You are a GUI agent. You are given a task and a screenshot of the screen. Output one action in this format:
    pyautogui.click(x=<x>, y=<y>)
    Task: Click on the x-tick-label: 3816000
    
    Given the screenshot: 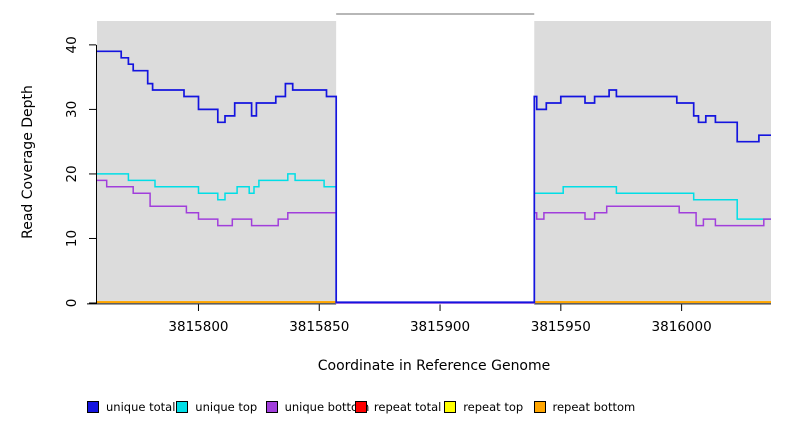 What is the action you would take?
    pyautogui.click(x=682, y=327)
    